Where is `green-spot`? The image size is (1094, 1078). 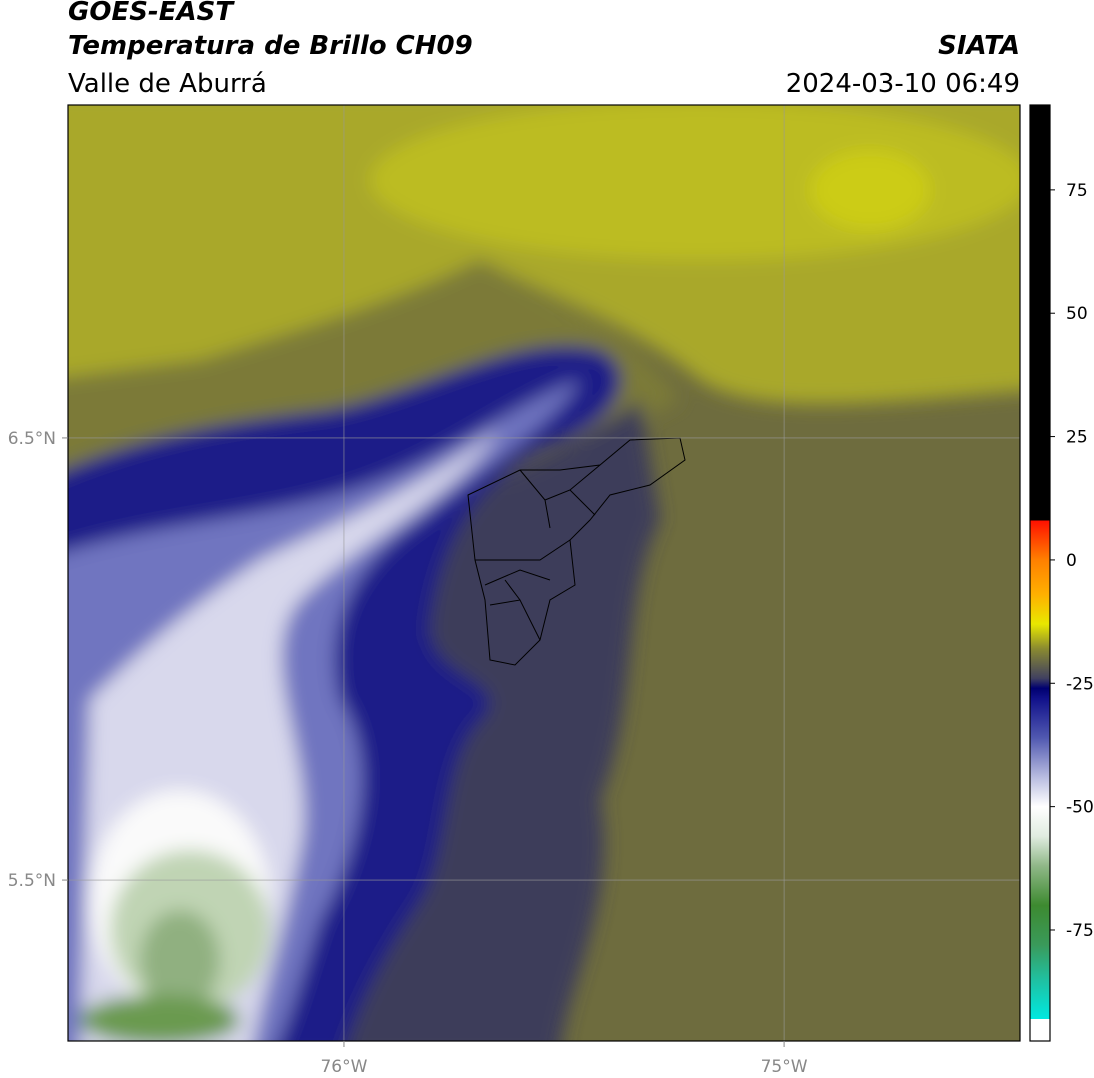
green-spot is located at coordinates (160, 1018).